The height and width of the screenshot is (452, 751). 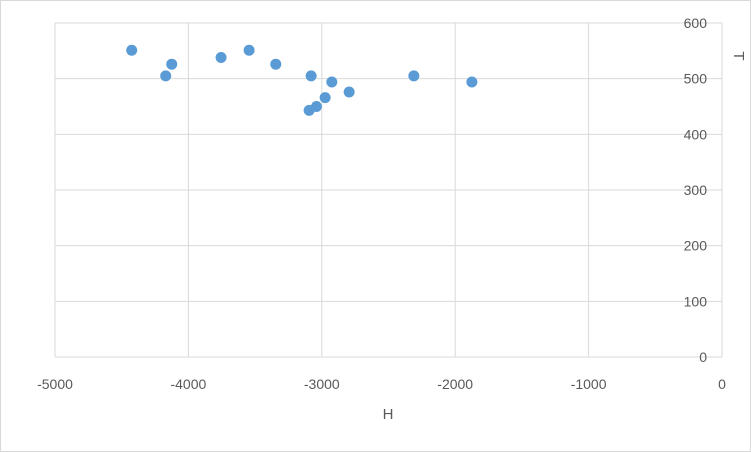 I want to click on y-tick-label: 100, so click(x=696, y=301).